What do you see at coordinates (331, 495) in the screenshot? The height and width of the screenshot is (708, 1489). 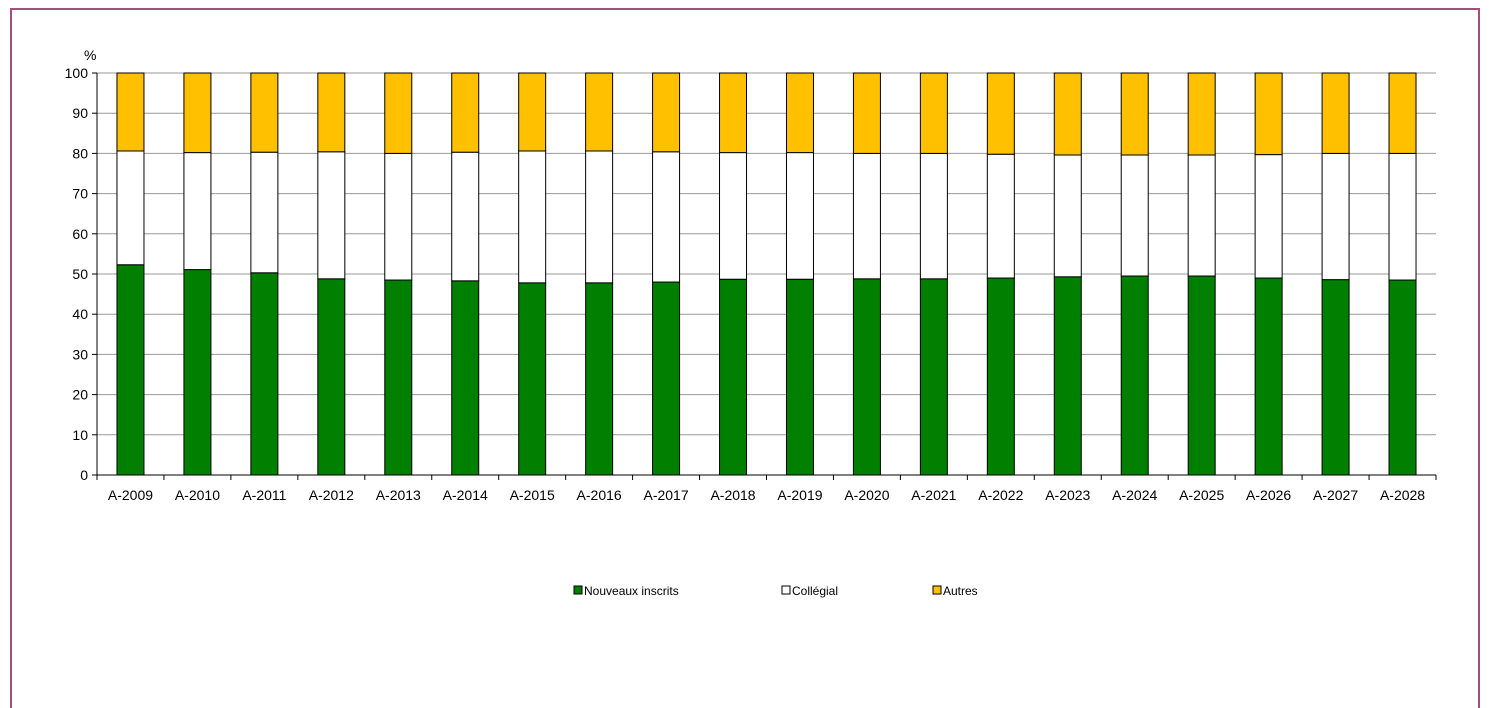 I see `x-tick-label: A-2012` at bounding box center [331, 495].